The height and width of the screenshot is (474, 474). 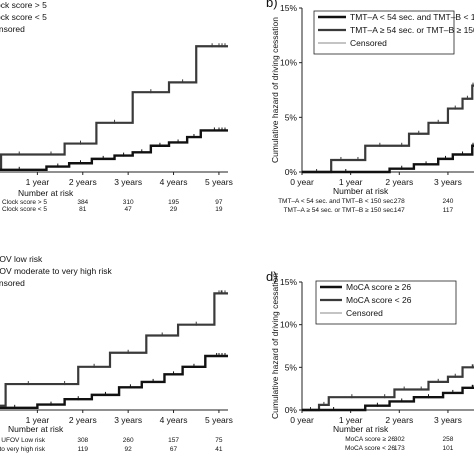 What do you see at coordinates (288, 63) in the screenshot?
I see `panel-b-y-tick-label: 10%` at bounding box center [288, 63].